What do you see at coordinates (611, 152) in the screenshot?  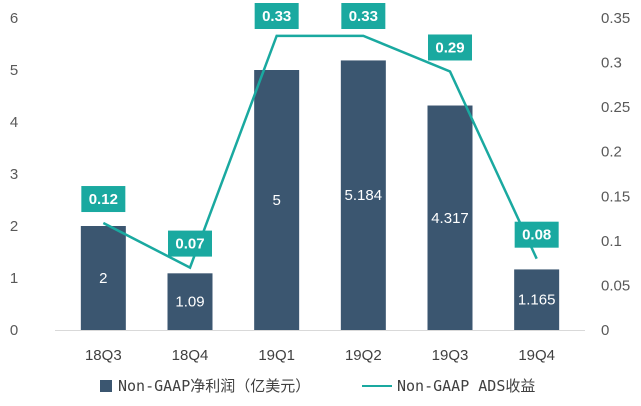 I see `right-tick-label: 0.2` at bounding box center [611, 152].